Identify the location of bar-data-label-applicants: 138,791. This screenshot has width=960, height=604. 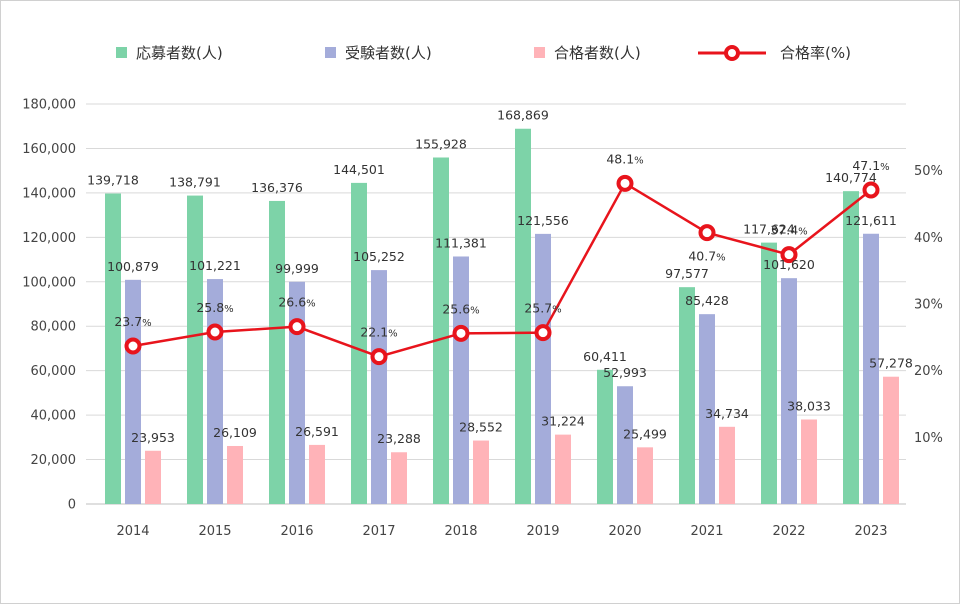
(195, 182).